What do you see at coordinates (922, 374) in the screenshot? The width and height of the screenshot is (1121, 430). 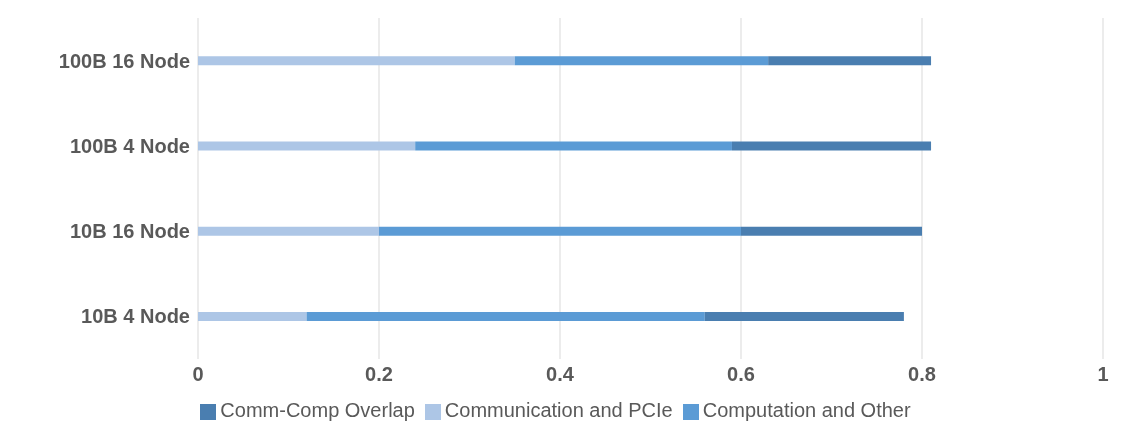 I see `x-tick-label: 0.8` at bounding box center [922, 374].